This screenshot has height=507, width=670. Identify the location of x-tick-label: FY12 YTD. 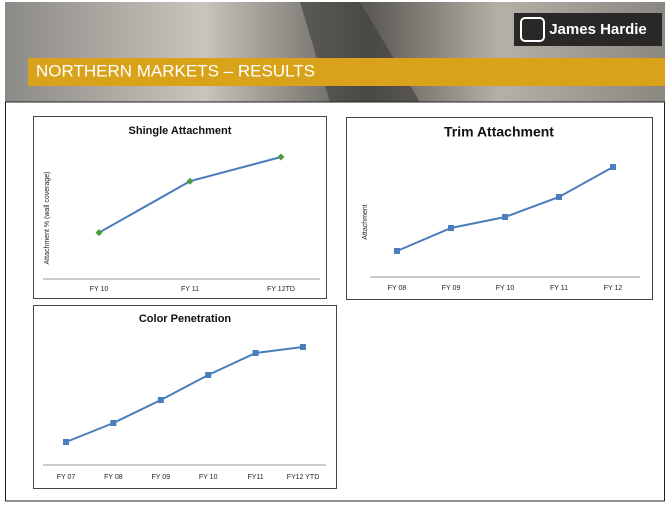
(303, 477).